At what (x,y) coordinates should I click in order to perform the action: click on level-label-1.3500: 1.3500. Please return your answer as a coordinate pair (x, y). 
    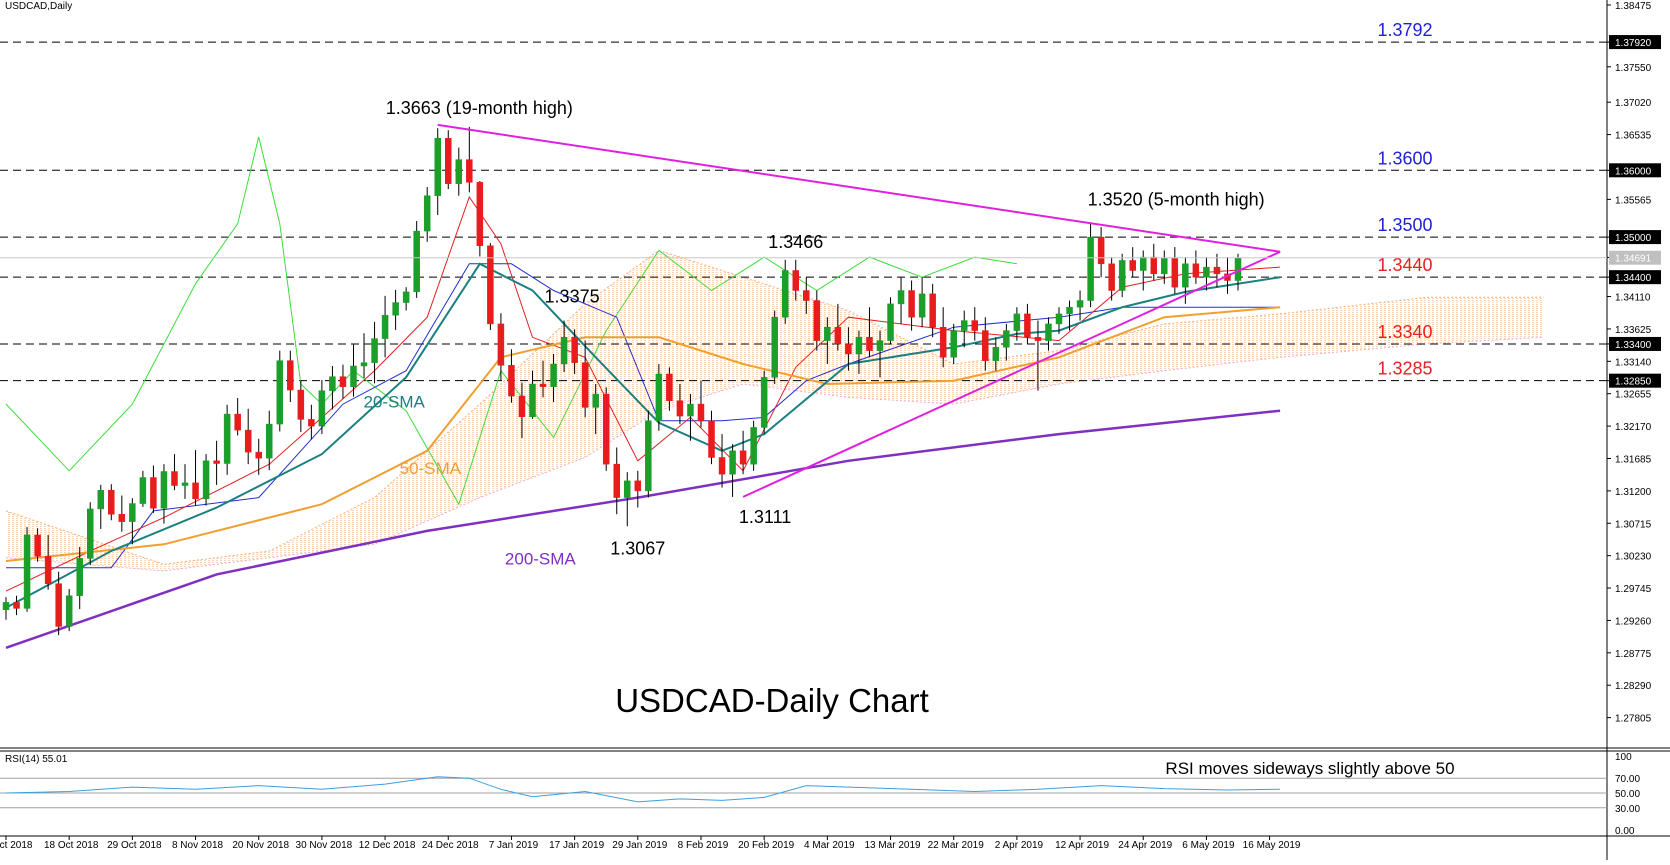
    Looking at the image, I should click on (1404, 225).